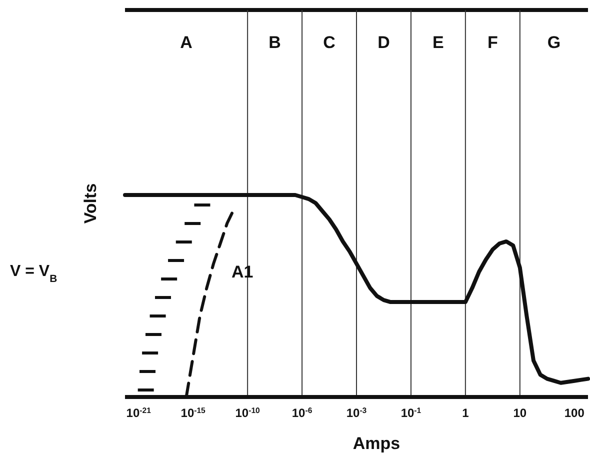  Describe the element at coordinates (248, 413) in the screenshot. I see `x-tick-label: 10$^{-10}$` at that location.